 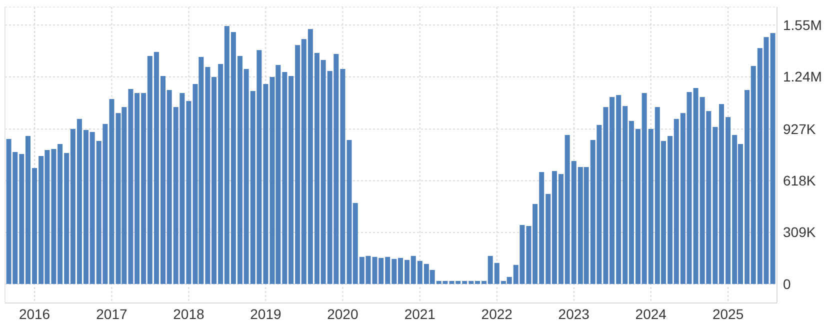 What do you see at coordinates (342, 314) in the screenshot?
I see `x-tick-label: 2020` at bounding box center [342, 314].